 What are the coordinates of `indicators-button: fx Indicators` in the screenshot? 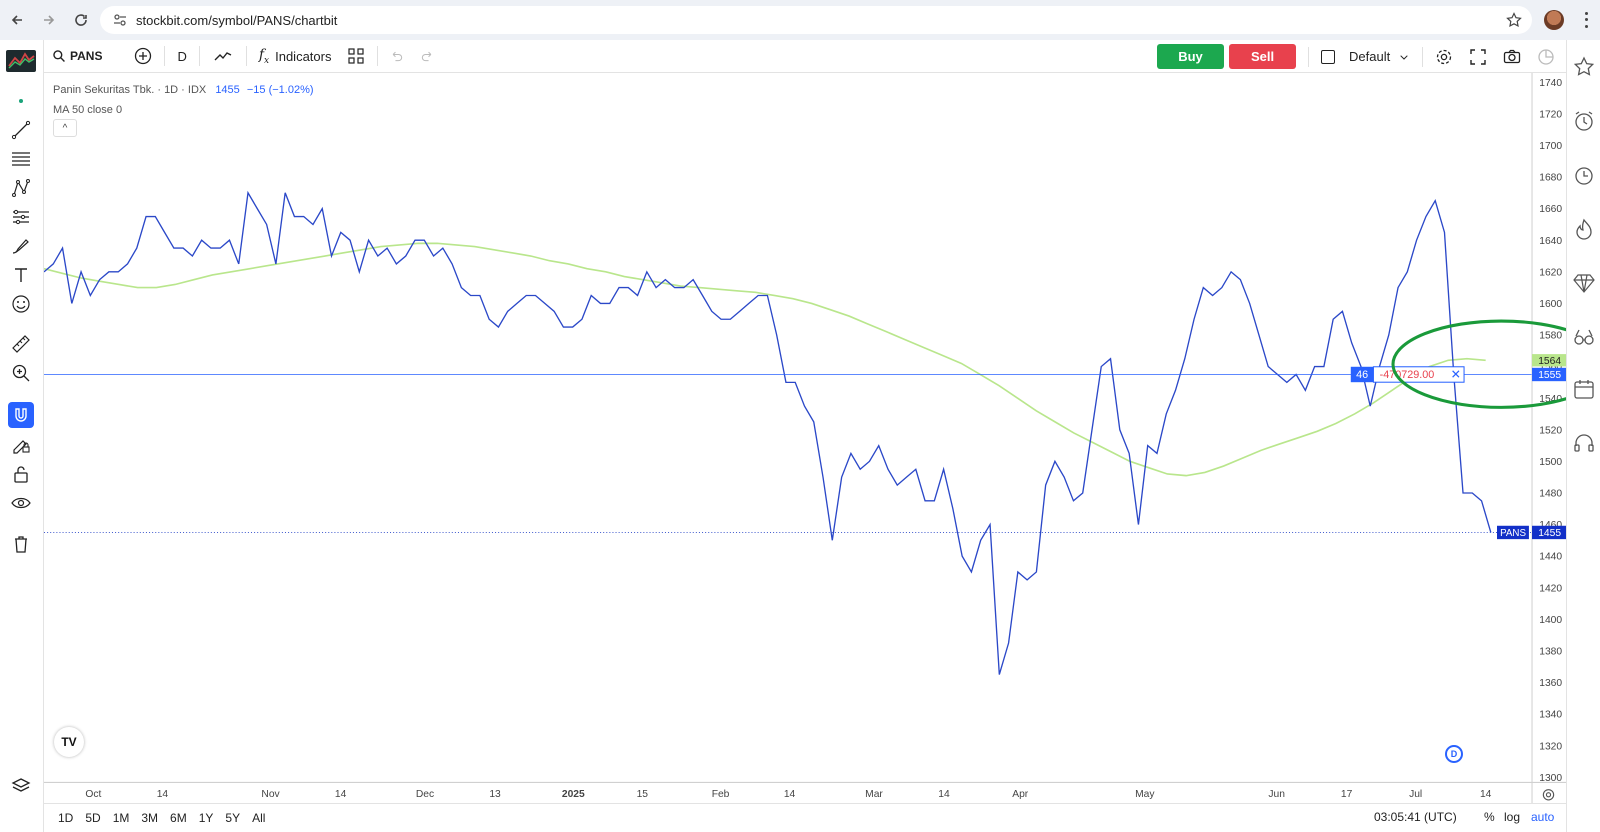 It's located at (295, 56).